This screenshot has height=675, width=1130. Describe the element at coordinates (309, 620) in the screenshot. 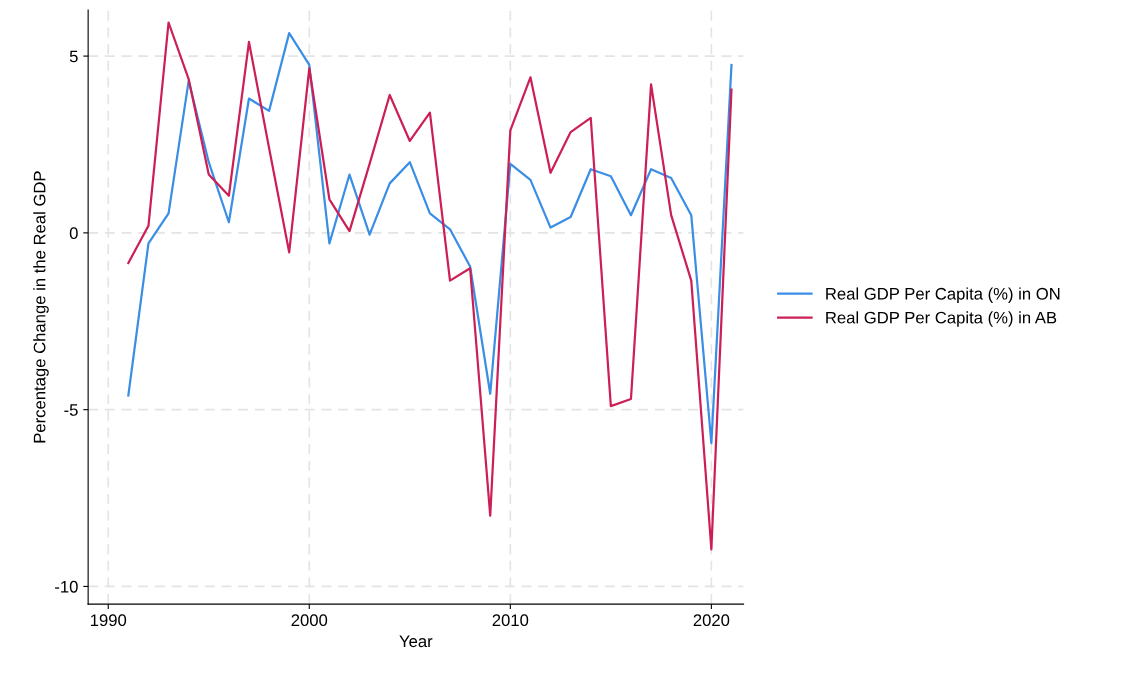

I see `x-tick-label: 2000` at that location.